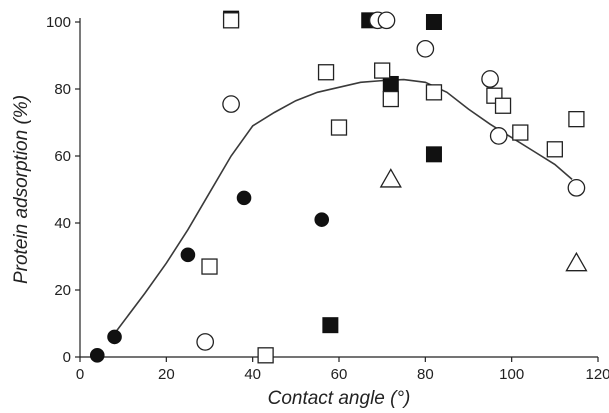 This screenshot has width=609, height=413. I want to click on y-tick-label: 80, so click(62, 89).